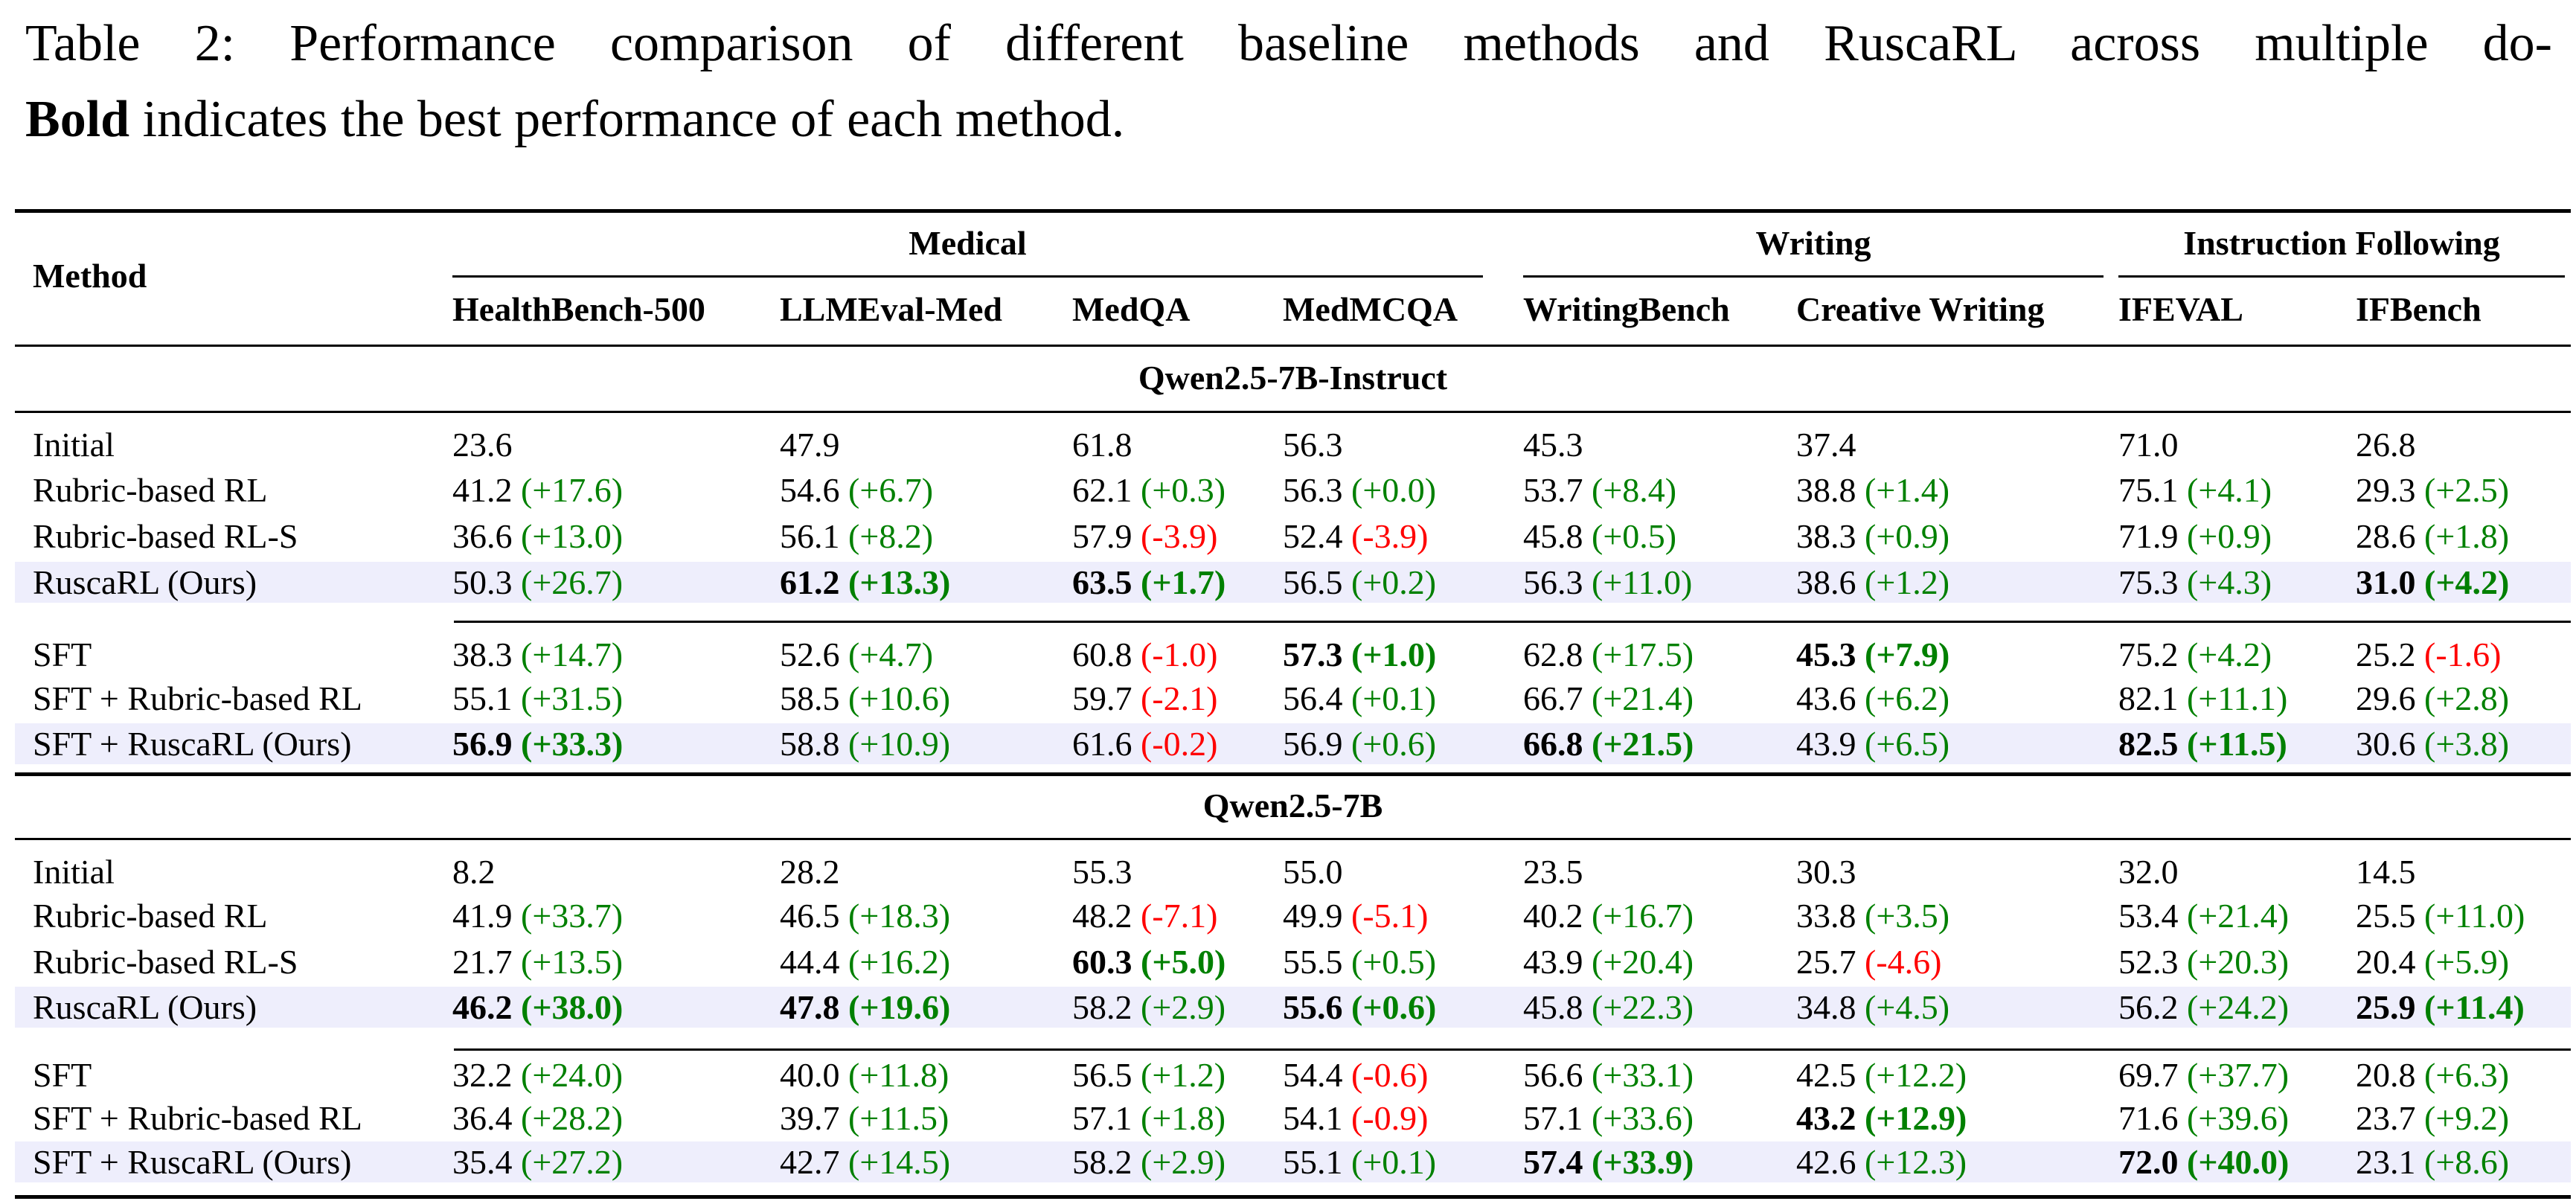 The height and width of the screenshot is (1204, 2576). Describe the element at coordinates (537, 655) in the screenshot. I see `table-cell: 38.3 (+14.7)` at that location.